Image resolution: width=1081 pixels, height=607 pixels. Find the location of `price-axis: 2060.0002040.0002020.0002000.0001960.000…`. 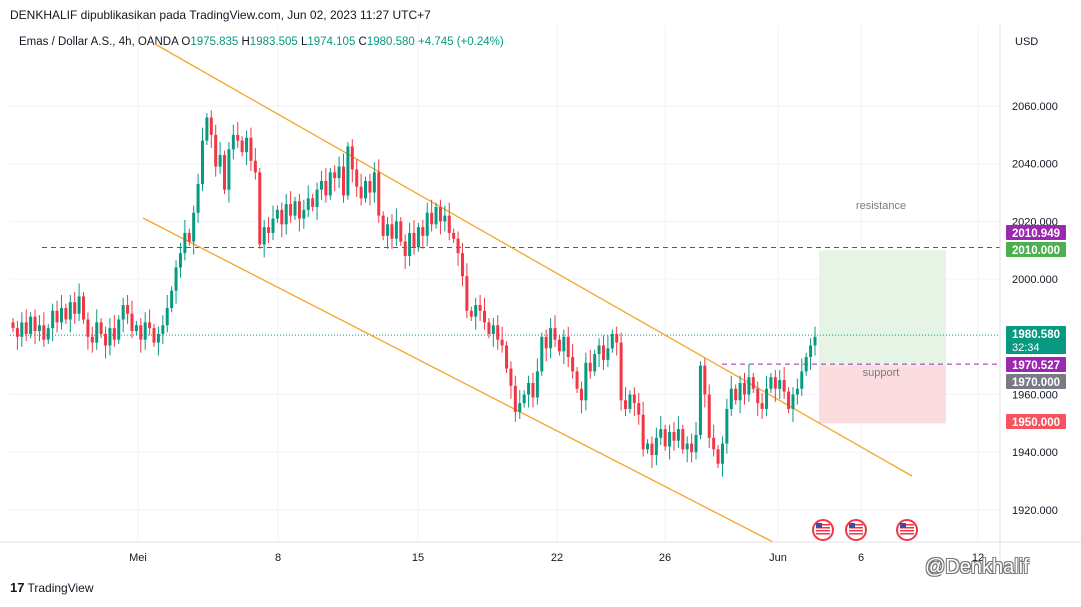

price-axis: 2060.0002040.0002020.0002000.0001960.000… is located at coordinates (1028, 298).